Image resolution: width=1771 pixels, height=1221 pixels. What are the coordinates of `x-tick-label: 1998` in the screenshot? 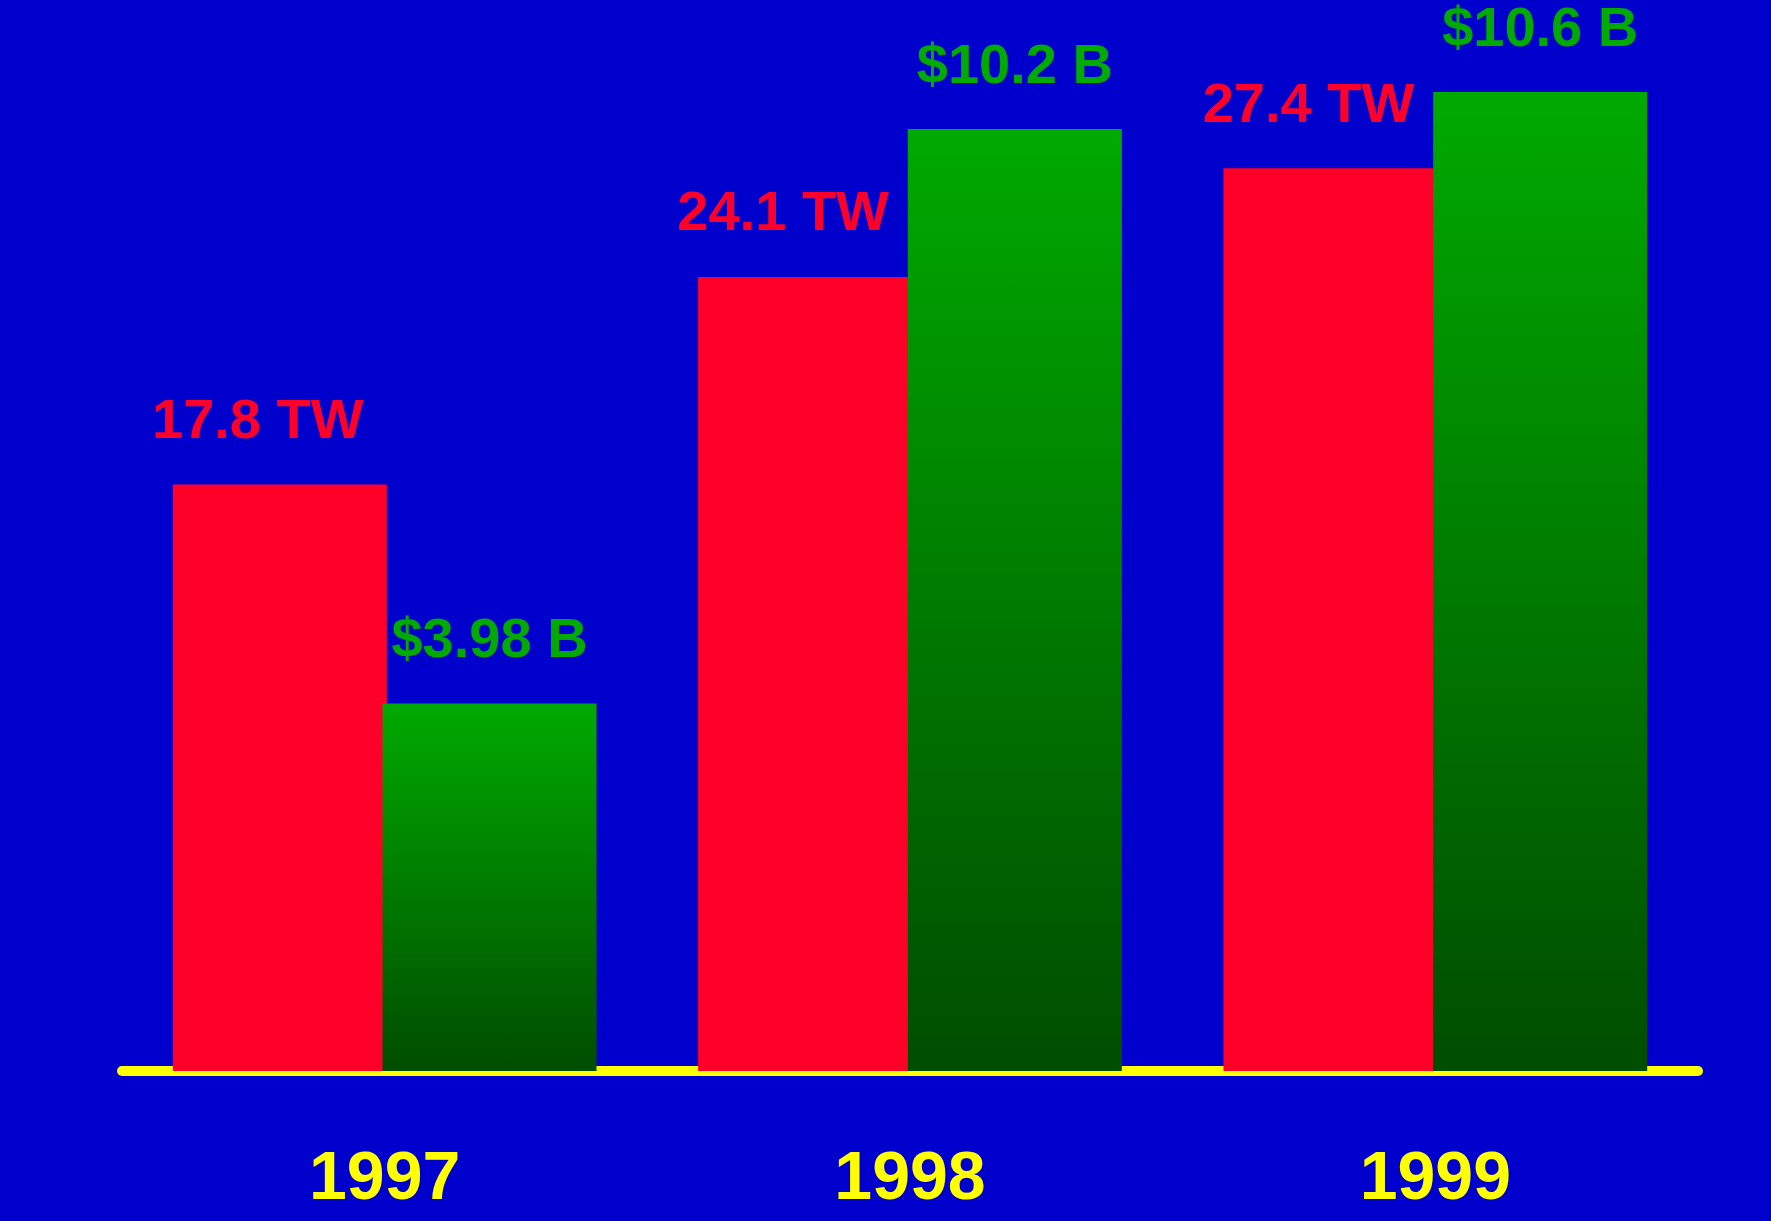 It's located at (910, 1175).